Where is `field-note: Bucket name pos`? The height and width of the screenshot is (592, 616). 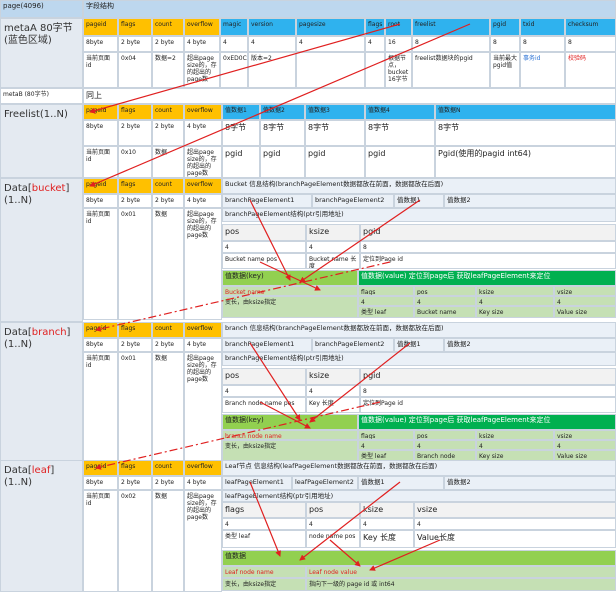 field-note: Bucket name pos is located at coordinates (264, 261).